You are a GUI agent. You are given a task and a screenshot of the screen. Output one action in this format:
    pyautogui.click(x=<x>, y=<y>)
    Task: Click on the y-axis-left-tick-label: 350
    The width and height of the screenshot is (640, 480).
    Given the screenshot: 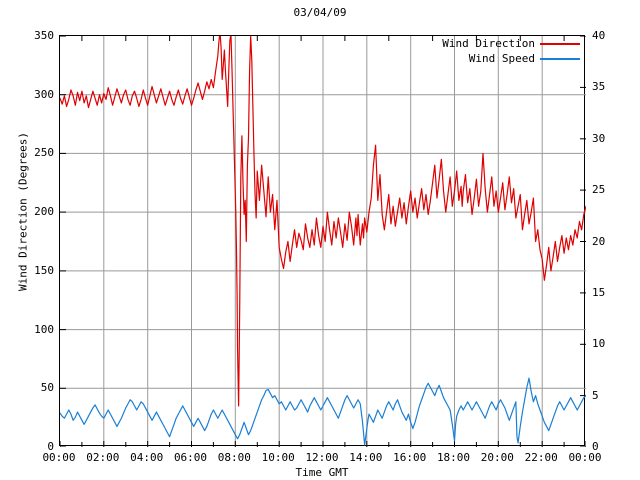 What is the action you would take?
    pyautogui.click(x=44, y=35)
    